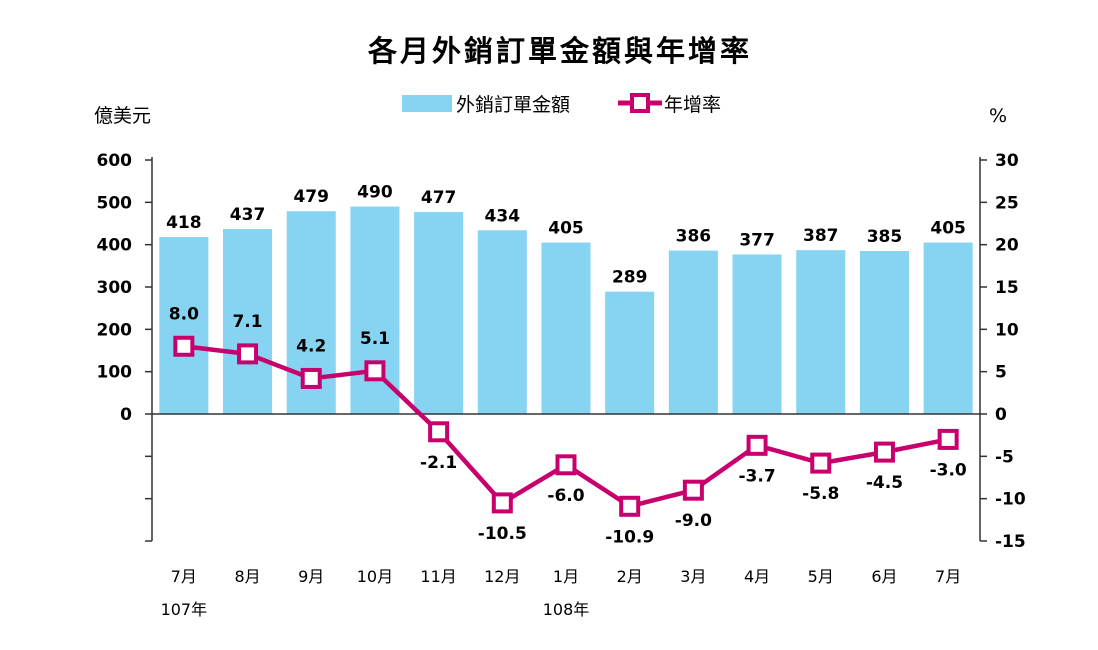  Describe the element at coordinates (757, 240) in the screenshot. I see `bar-value-label: 377` at that location.